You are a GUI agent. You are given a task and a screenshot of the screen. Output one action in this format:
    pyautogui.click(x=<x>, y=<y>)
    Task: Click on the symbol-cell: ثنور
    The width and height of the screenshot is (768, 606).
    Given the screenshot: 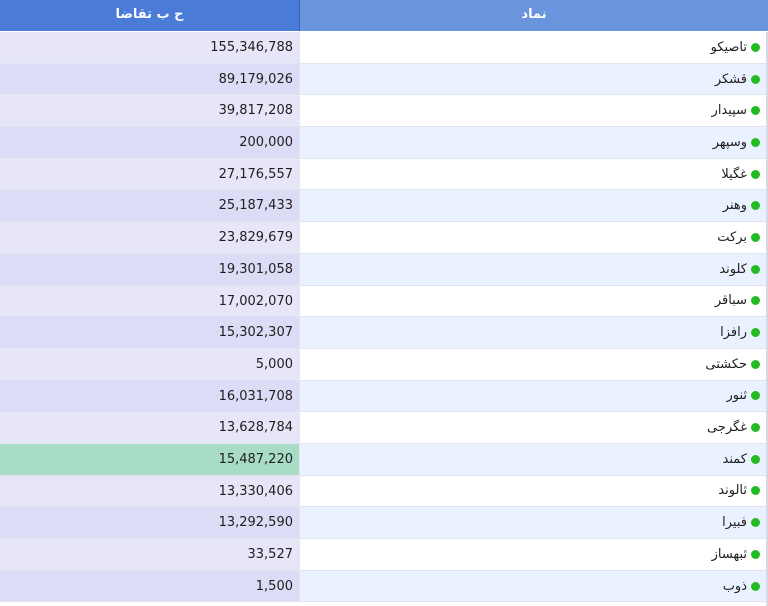 What is the action you would take?
    pyautogui.click(x=534, y=396)
    